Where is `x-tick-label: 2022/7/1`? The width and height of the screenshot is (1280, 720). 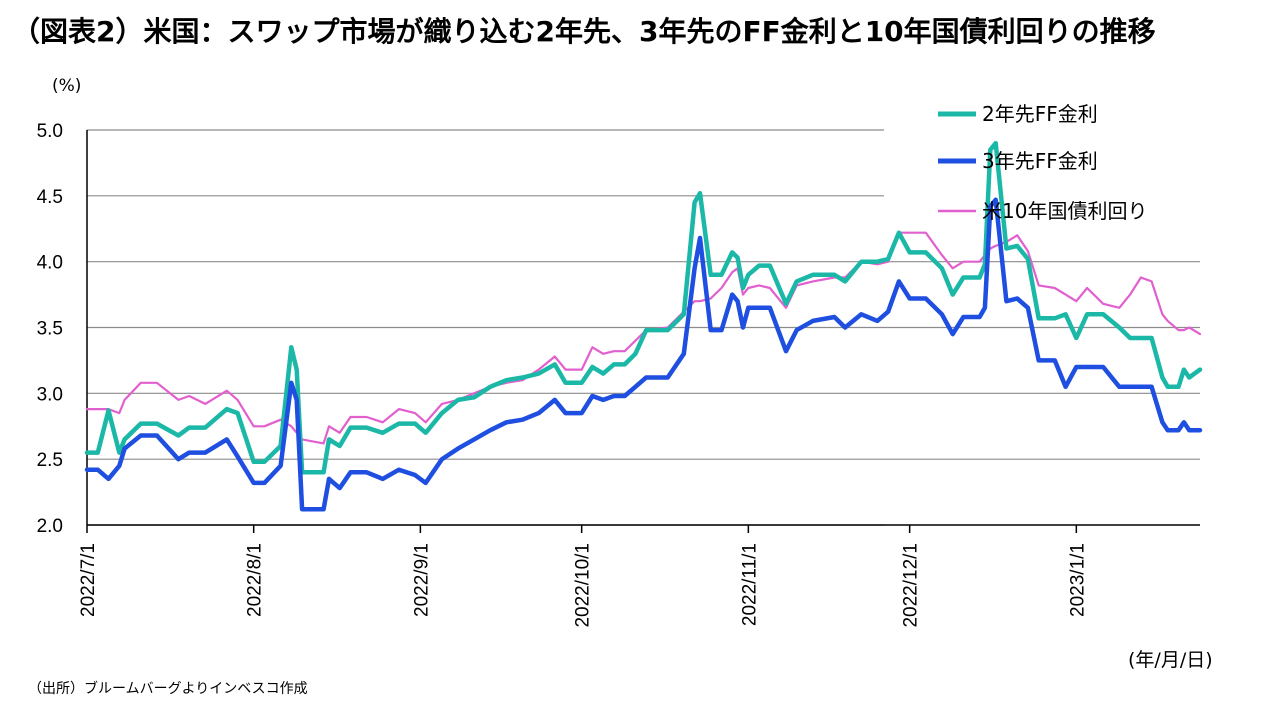 x-tick-label: 2022/7/1 is located at coordinates (88, 580).